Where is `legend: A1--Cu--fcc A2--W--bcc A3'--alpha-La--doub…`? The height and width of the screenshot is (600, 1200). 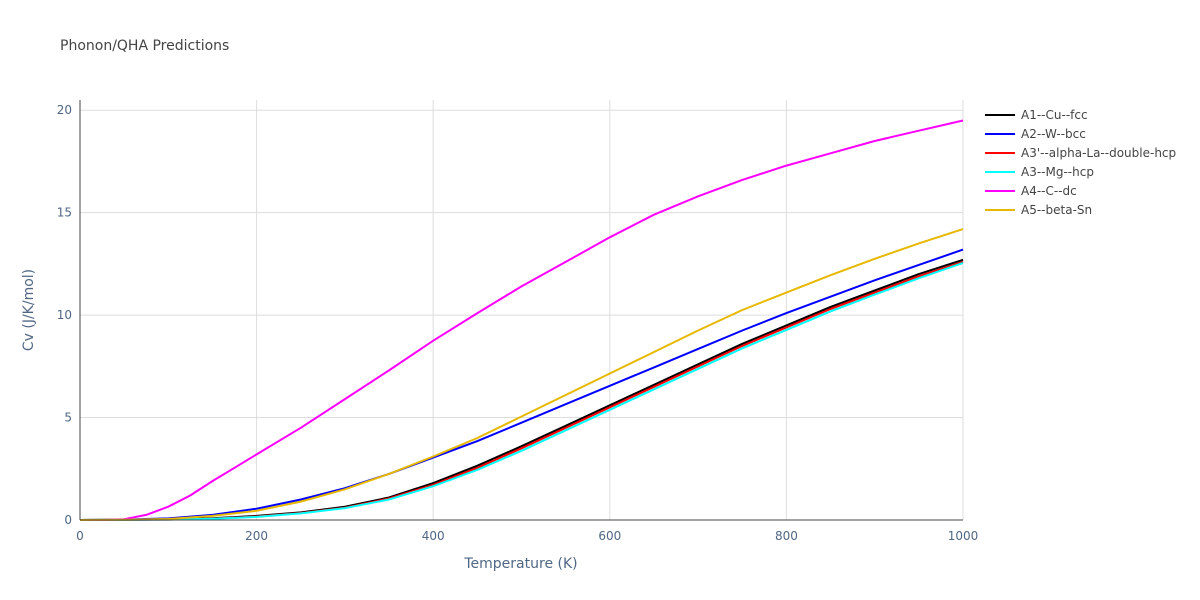 legend: A1--Cu--fcc A2--W--bcc A3'--alpha-La--doub… is located at coordinates (1080, 162).